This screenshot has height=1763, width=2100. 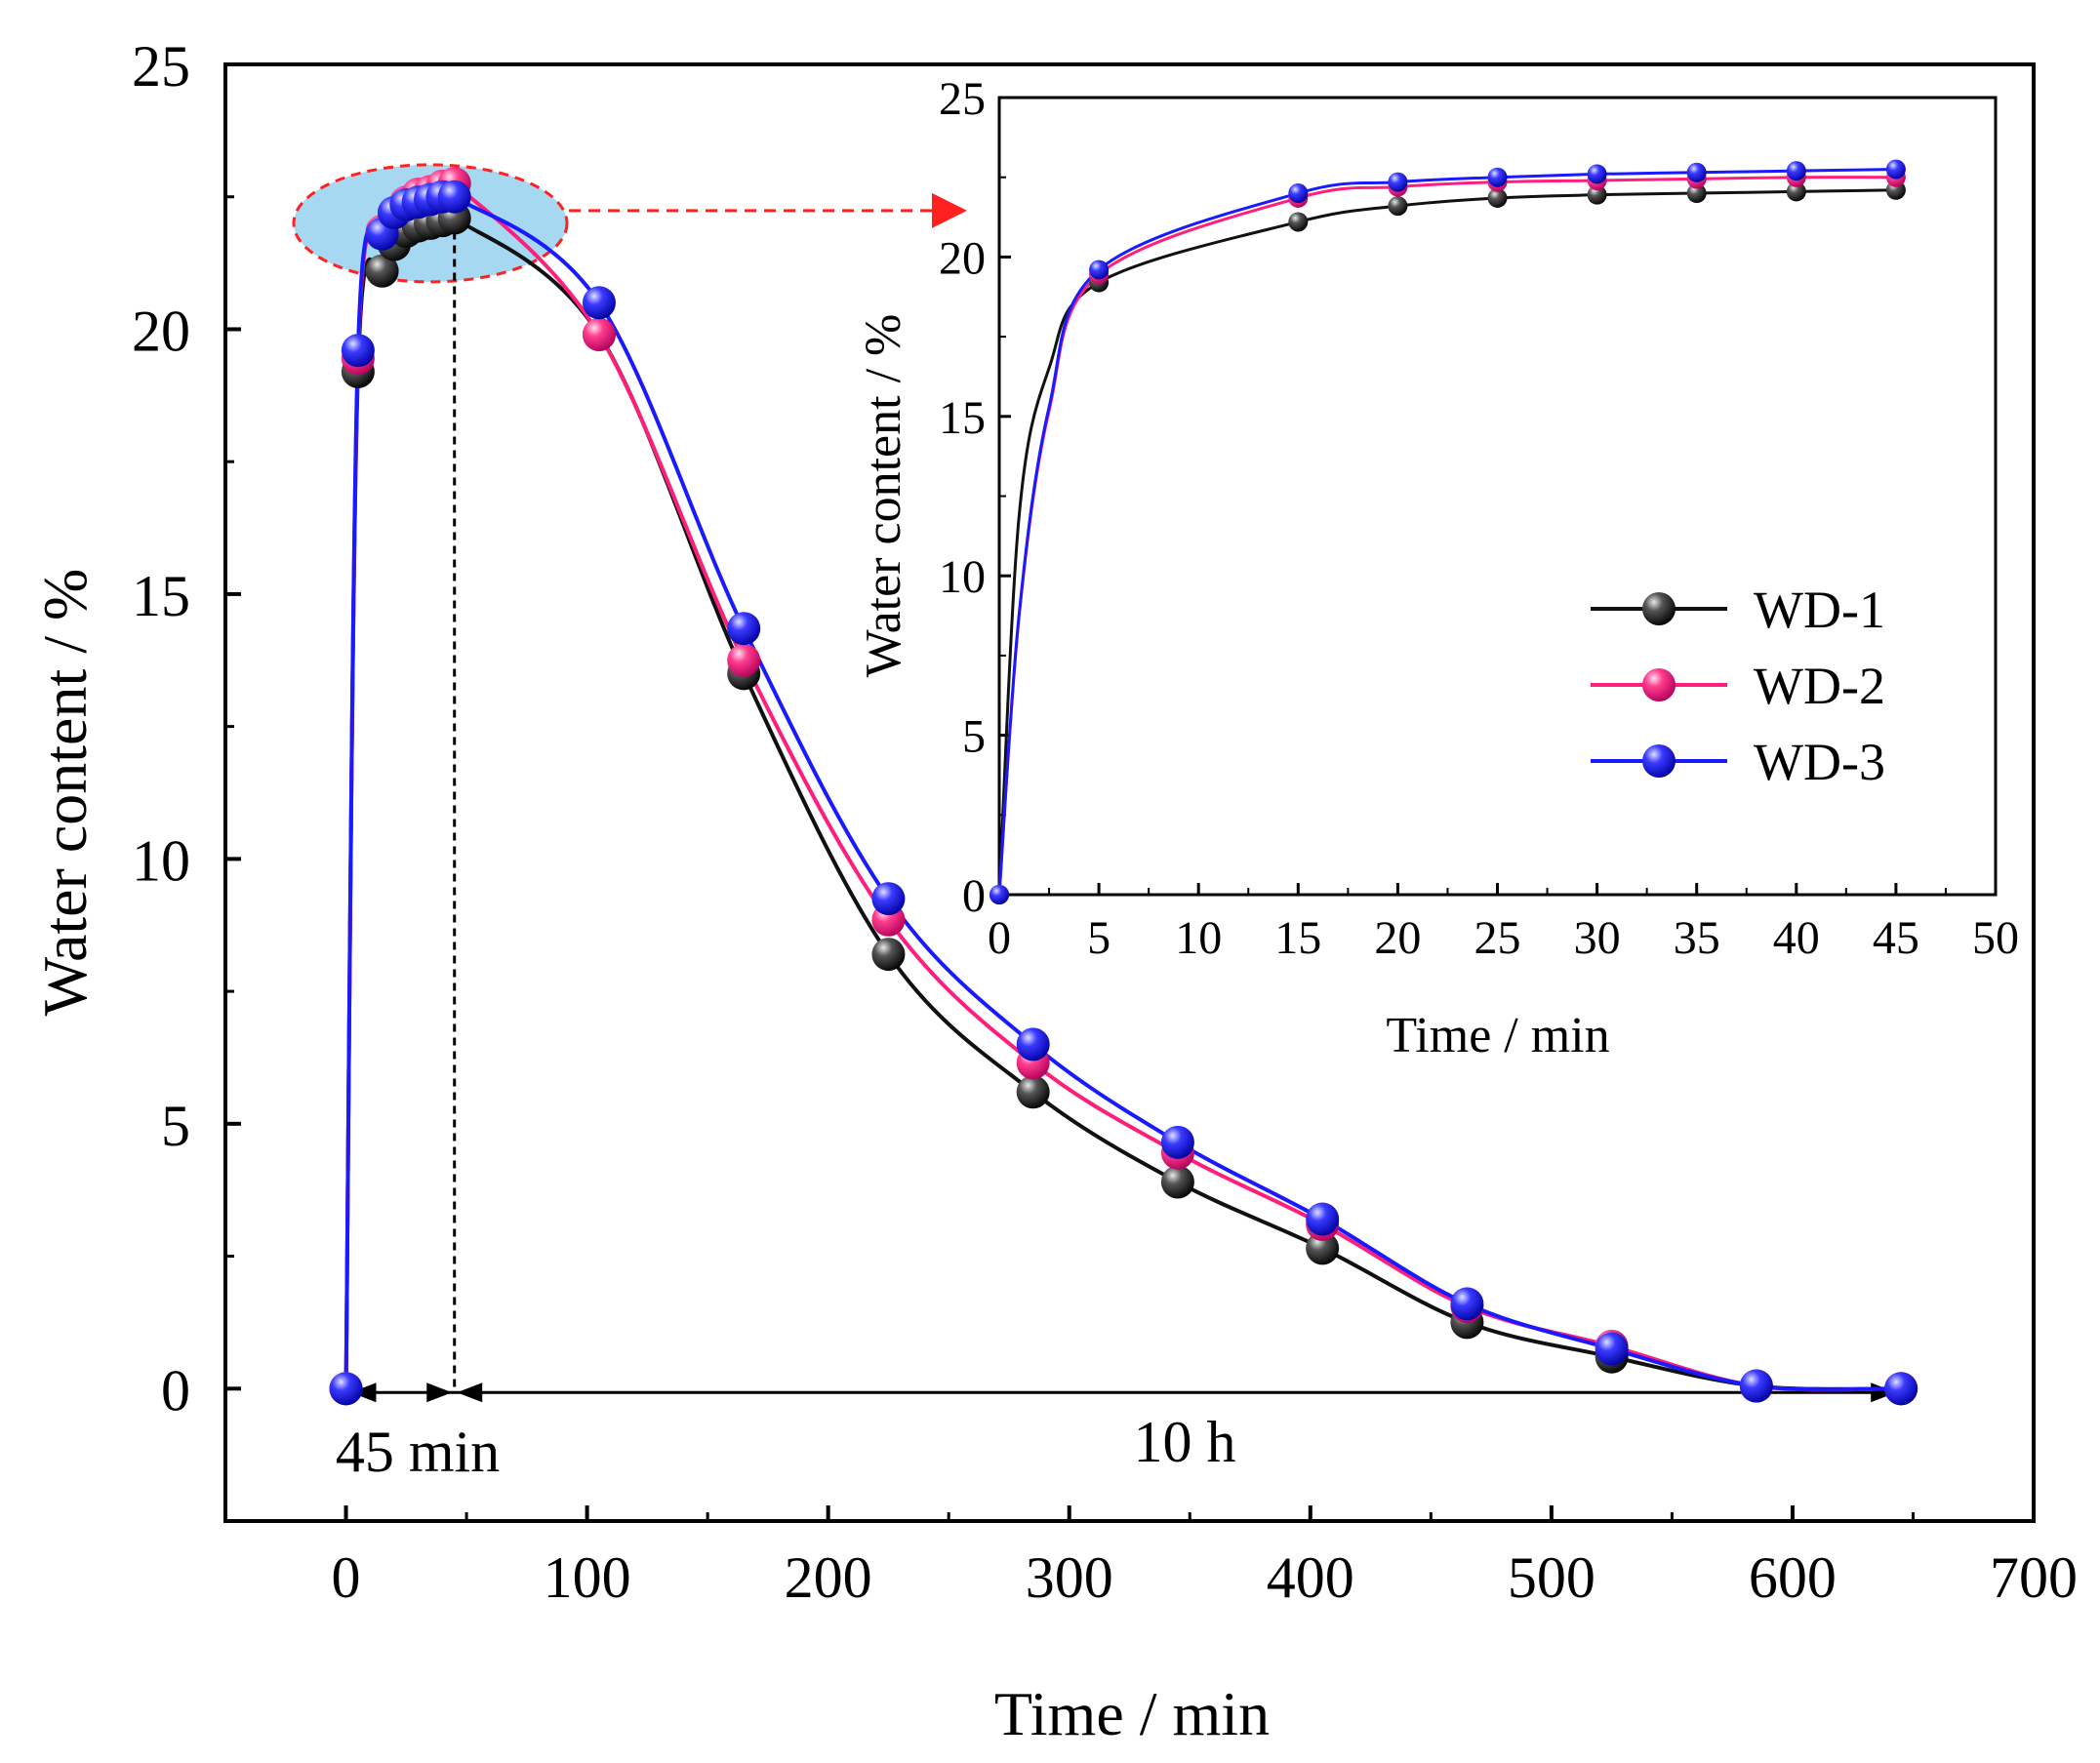 What do you see at coordinates (1796, 938) in the screenshot?
I see `inset-x-tick-label: 40` at bounding box center [1796, 938].